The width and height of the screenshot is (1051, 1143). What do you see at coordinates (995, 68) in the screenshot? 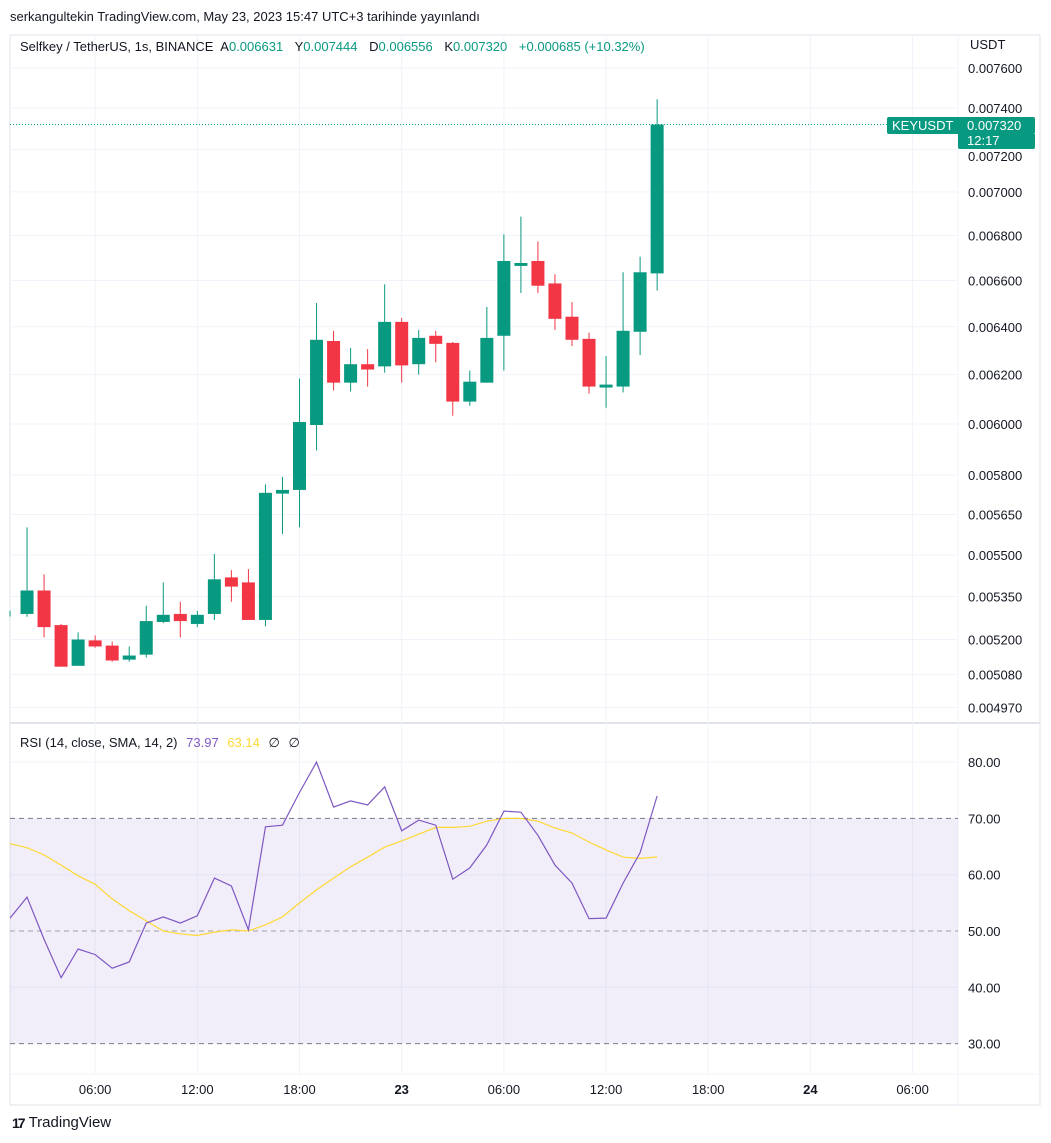
I see `price-tick-label: 0.007600` at bounding box center [995, 68].